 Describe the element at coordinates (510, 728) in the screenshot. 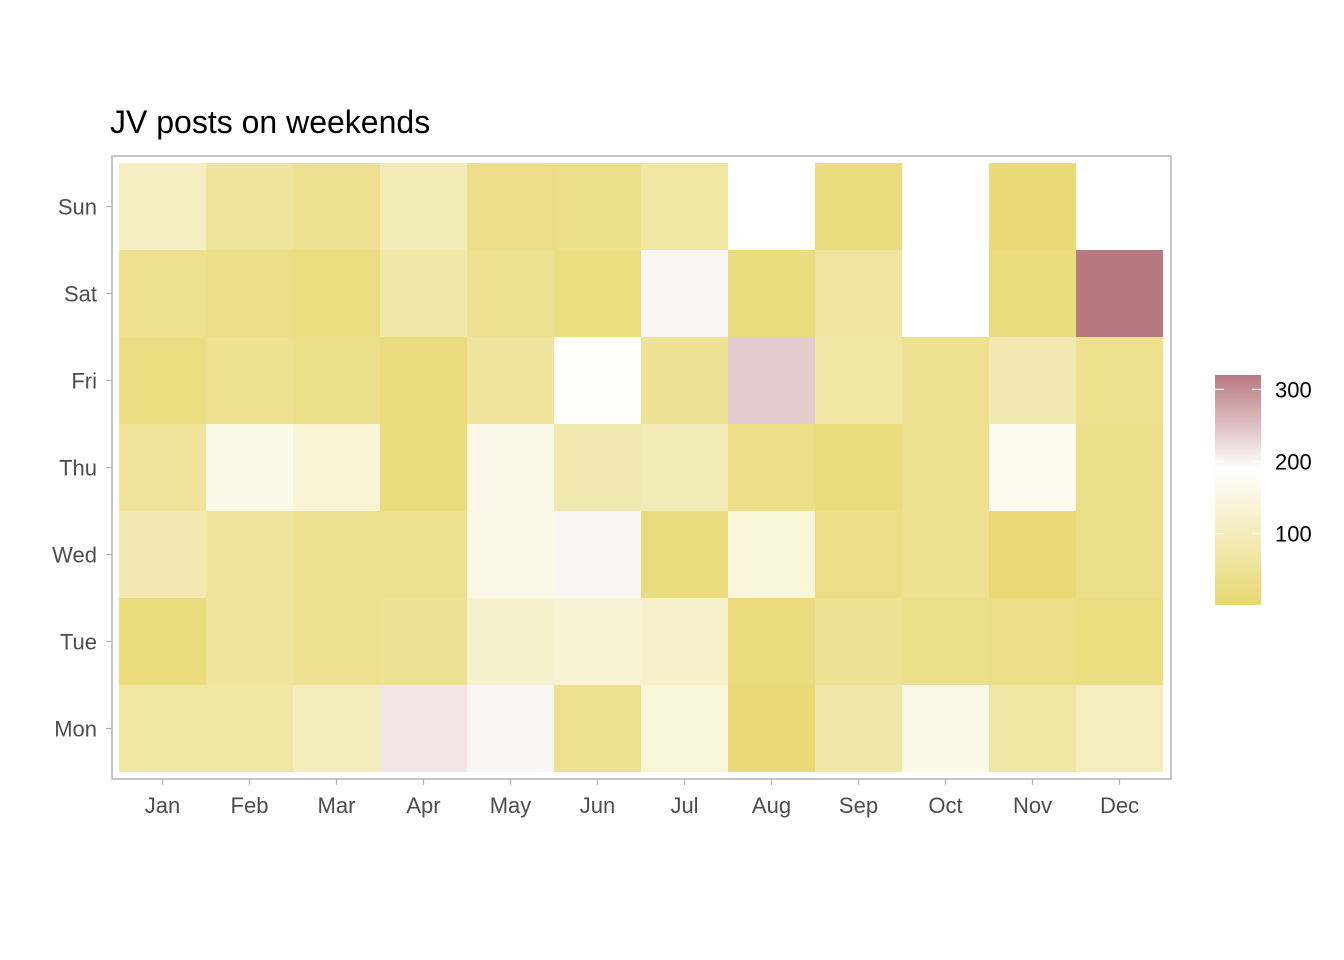

I see `heatmap-cell-mon-may` at that location.